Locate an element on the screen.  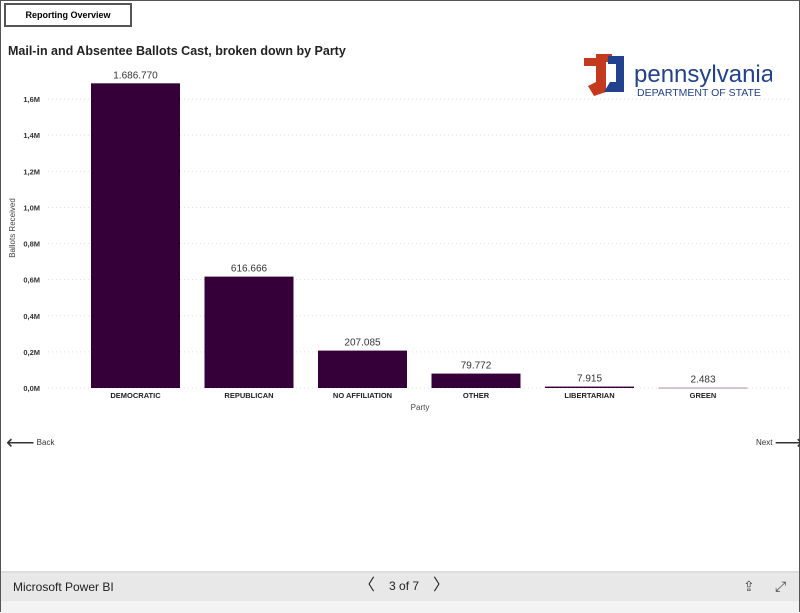
bar-democratic is located at coordinates (135, 235).